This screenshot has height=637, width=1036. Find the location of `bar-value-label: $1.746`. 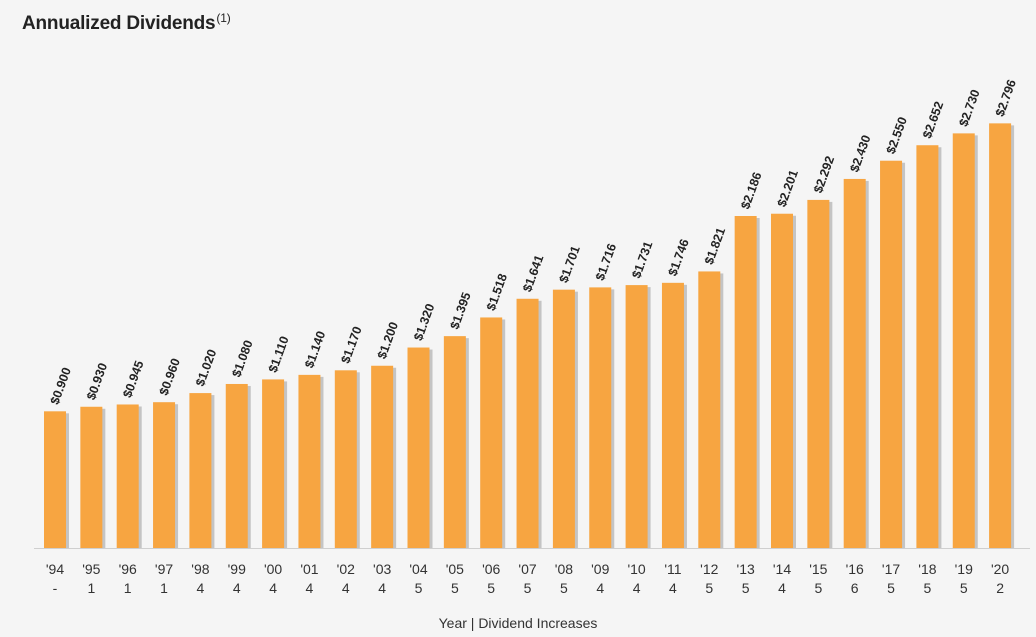

bar-value-label: $1.746 is located at coordinates (679, 257).